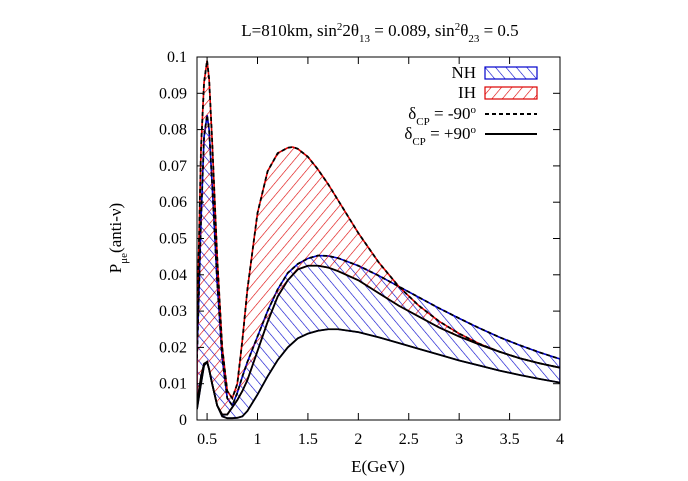 This screenshot has width=688, height=481. I want to click on x-tick-label: 2, so click(358, 439).